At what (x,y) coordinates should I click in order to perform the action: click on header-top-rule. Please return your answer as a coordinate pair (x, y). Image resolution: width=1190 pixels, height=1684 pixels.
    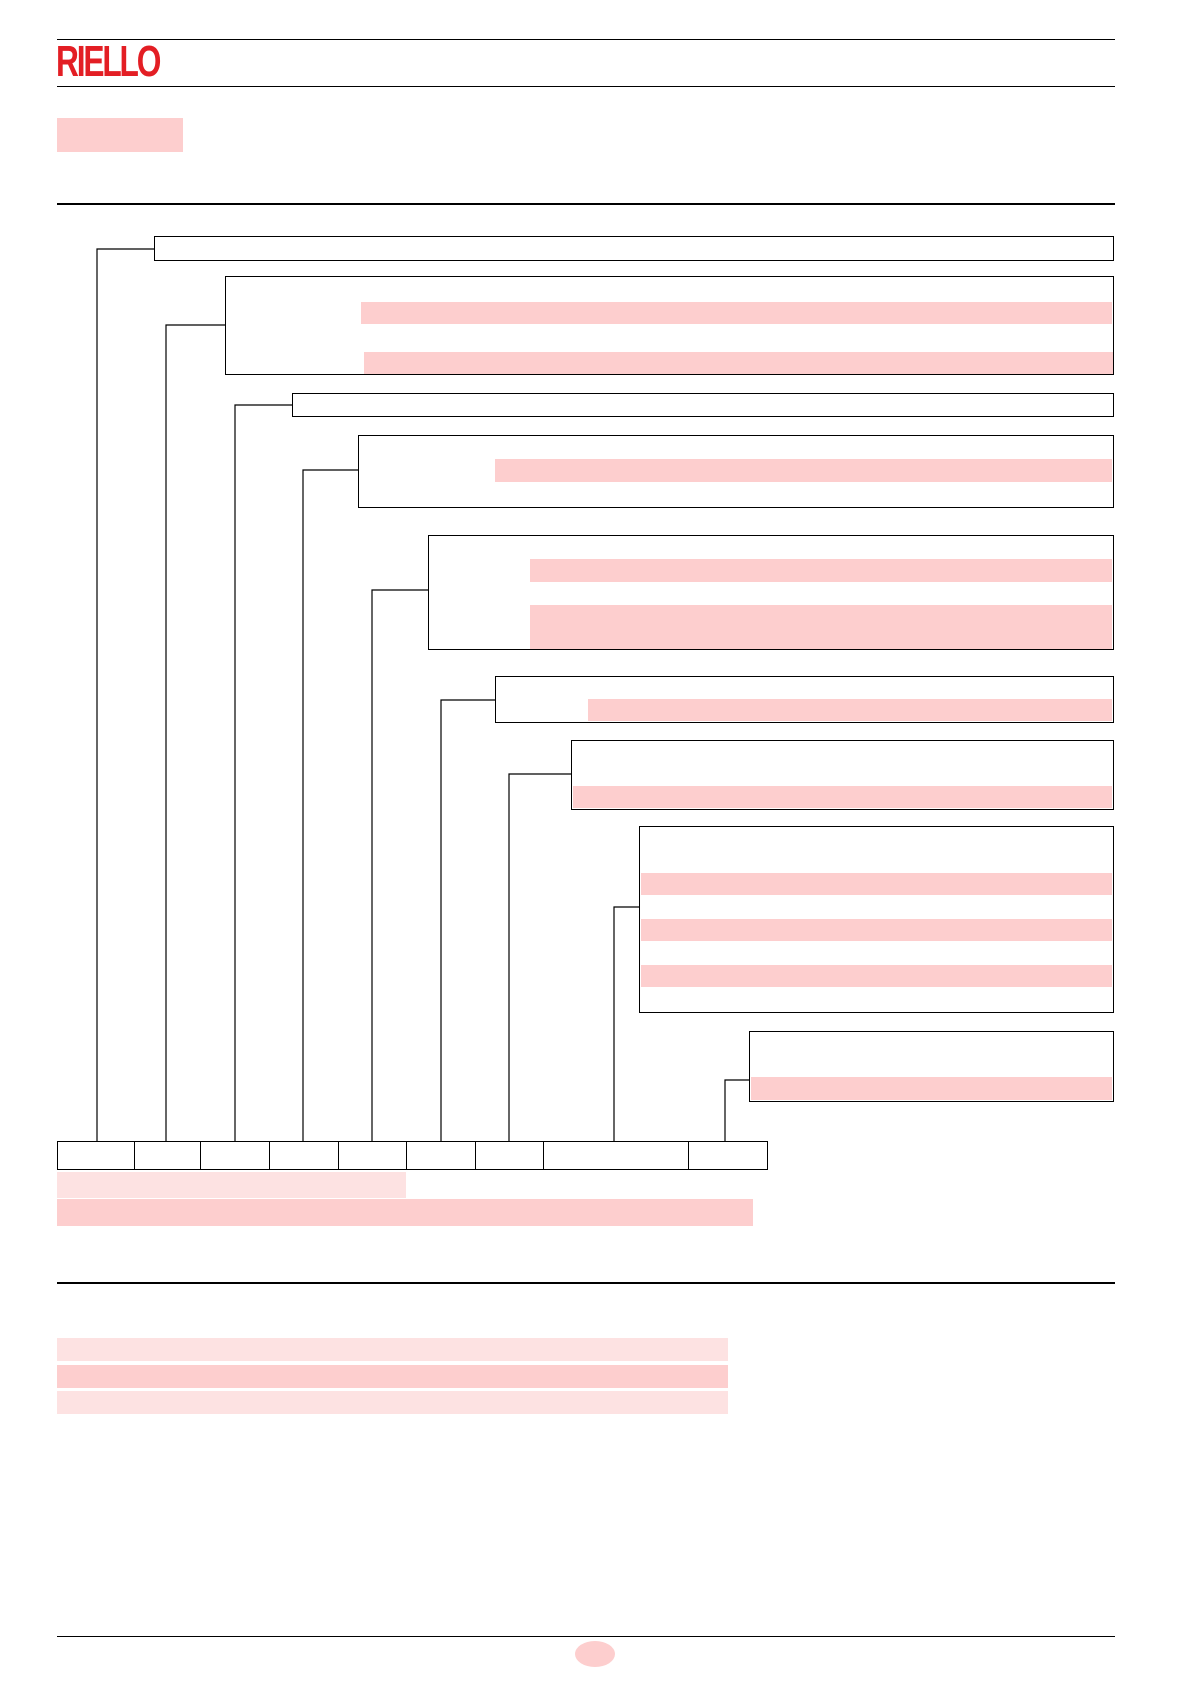
    Looking at the image, I should click on (586, 39).